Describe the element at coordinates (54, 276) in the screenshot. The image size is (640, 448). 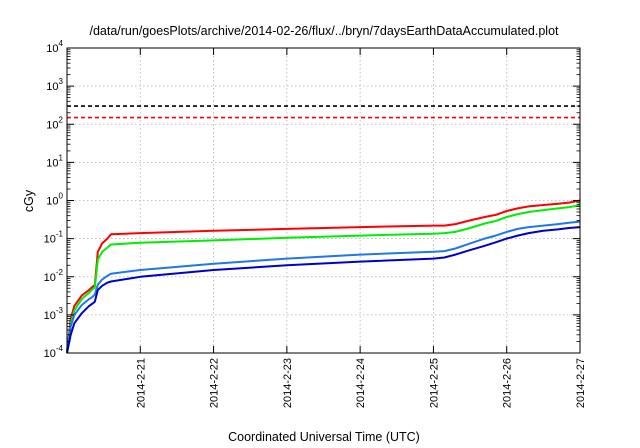
I see `y-tick-label: 10⁻²` at that location.